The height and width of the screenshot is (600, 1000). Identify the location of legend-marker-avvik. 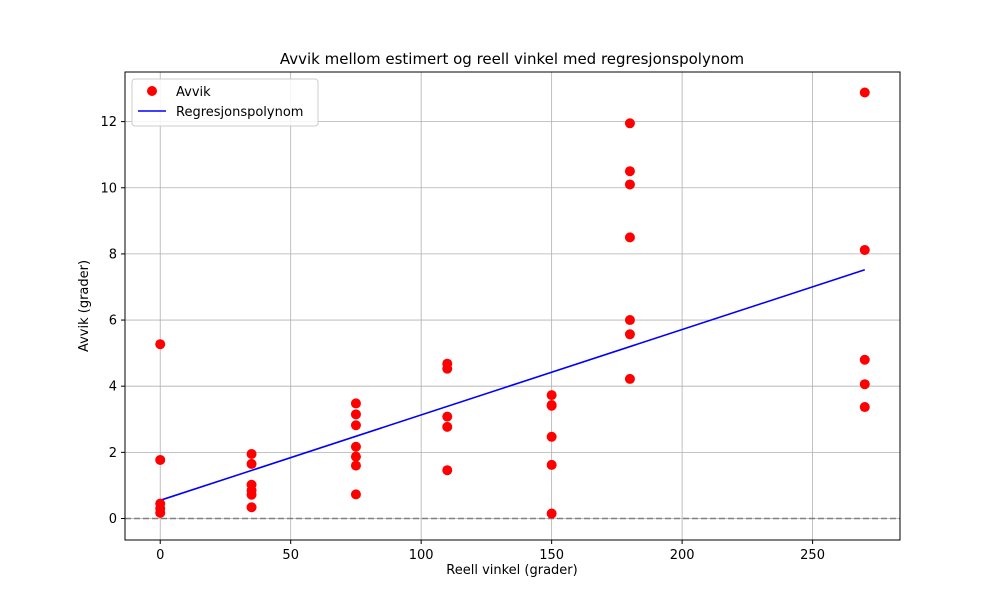
(152, 91).